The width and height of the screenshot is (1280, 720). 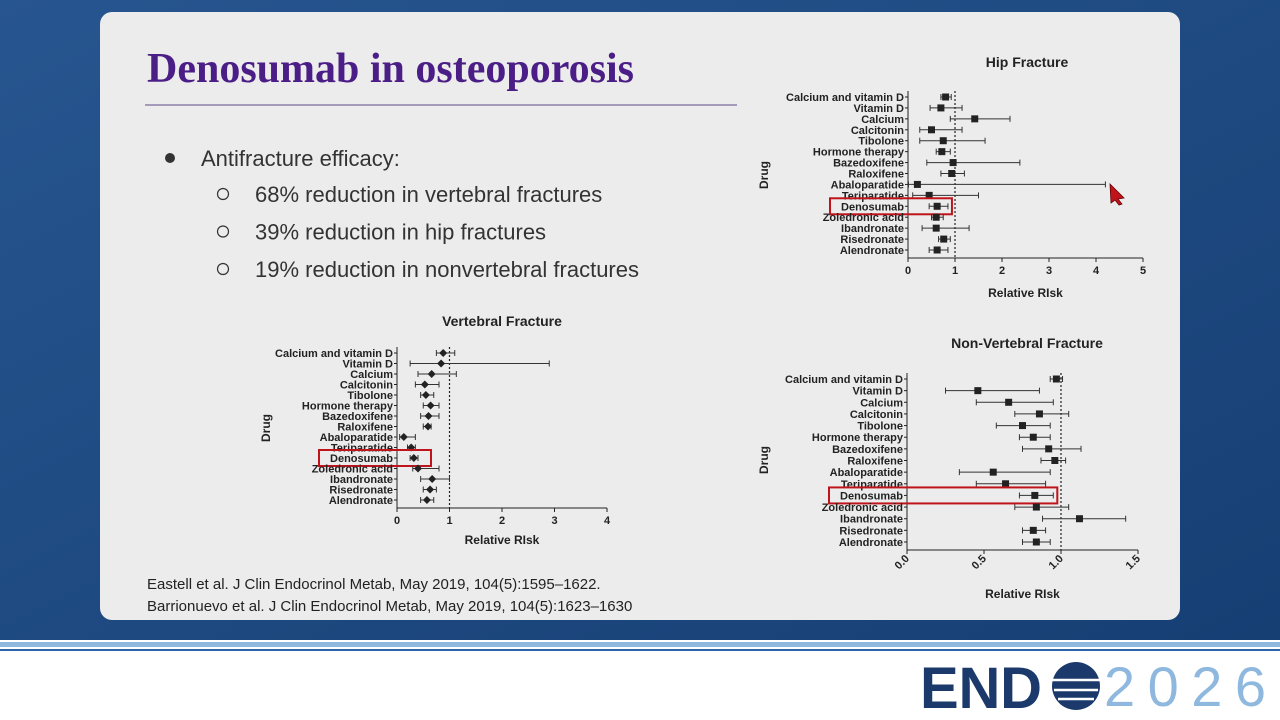 I want to click on bullet, so click(x=170, y=158).